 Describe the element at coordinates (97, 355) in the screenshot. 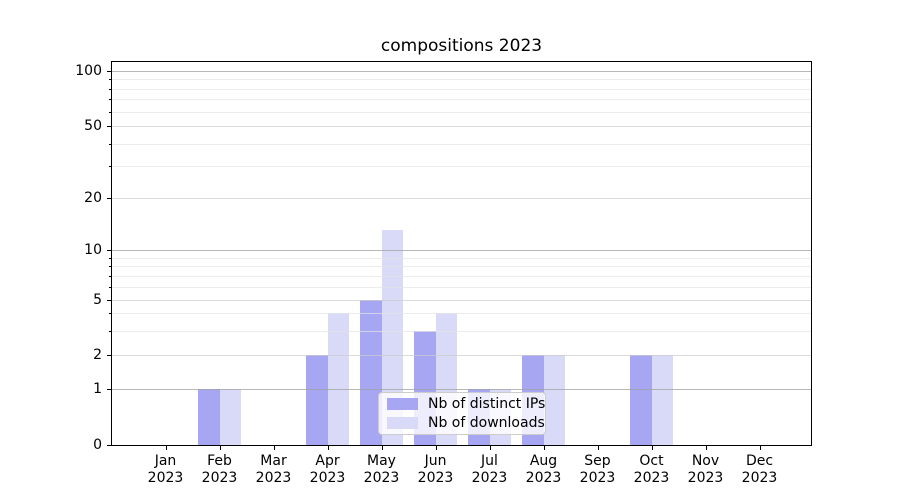

I see `y-tick-label: 2` at that location.